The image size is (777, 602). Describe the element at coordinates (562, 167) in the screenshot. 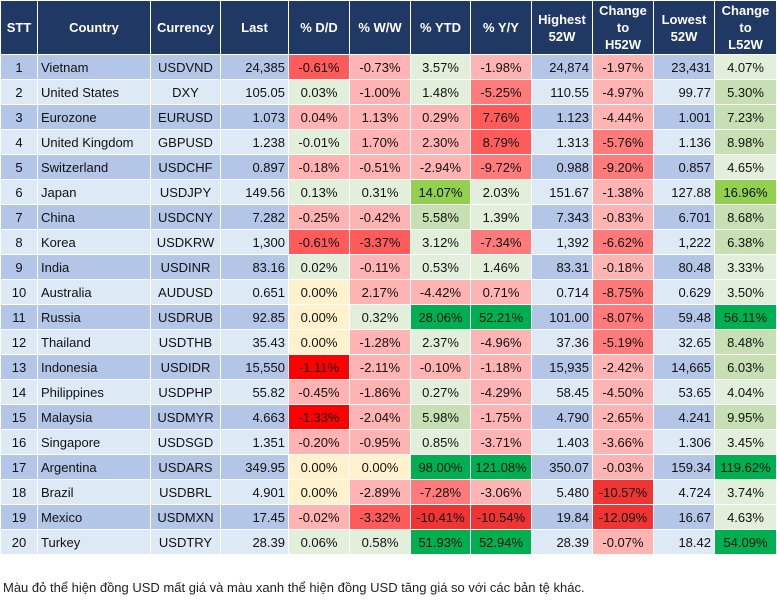

I see `cell-highest-52w: 0.988` at that location.